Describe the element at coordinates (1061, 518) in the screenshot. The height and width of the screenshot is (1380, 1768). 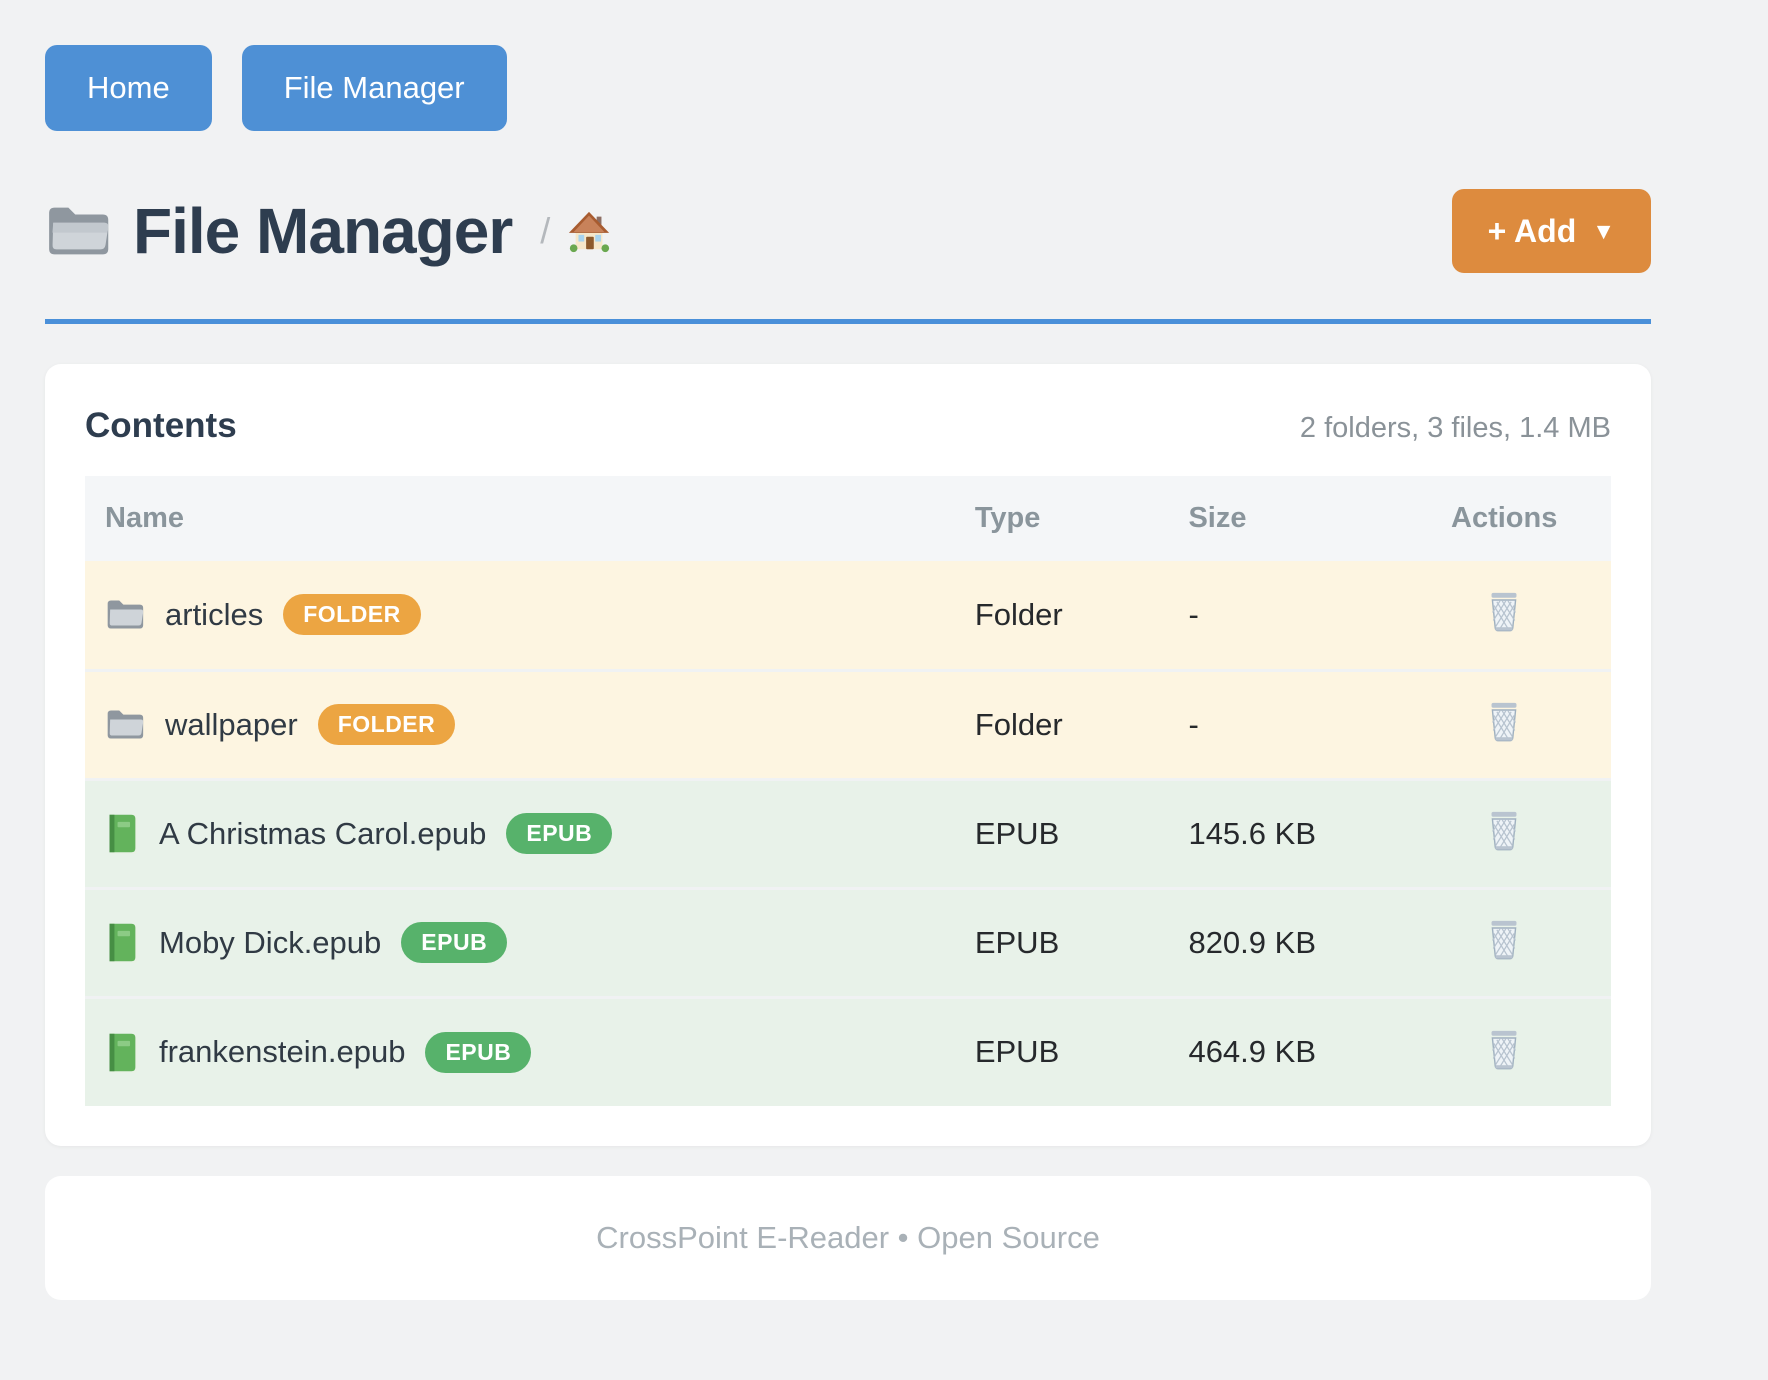
I see `column-header-type: Type` at that location.